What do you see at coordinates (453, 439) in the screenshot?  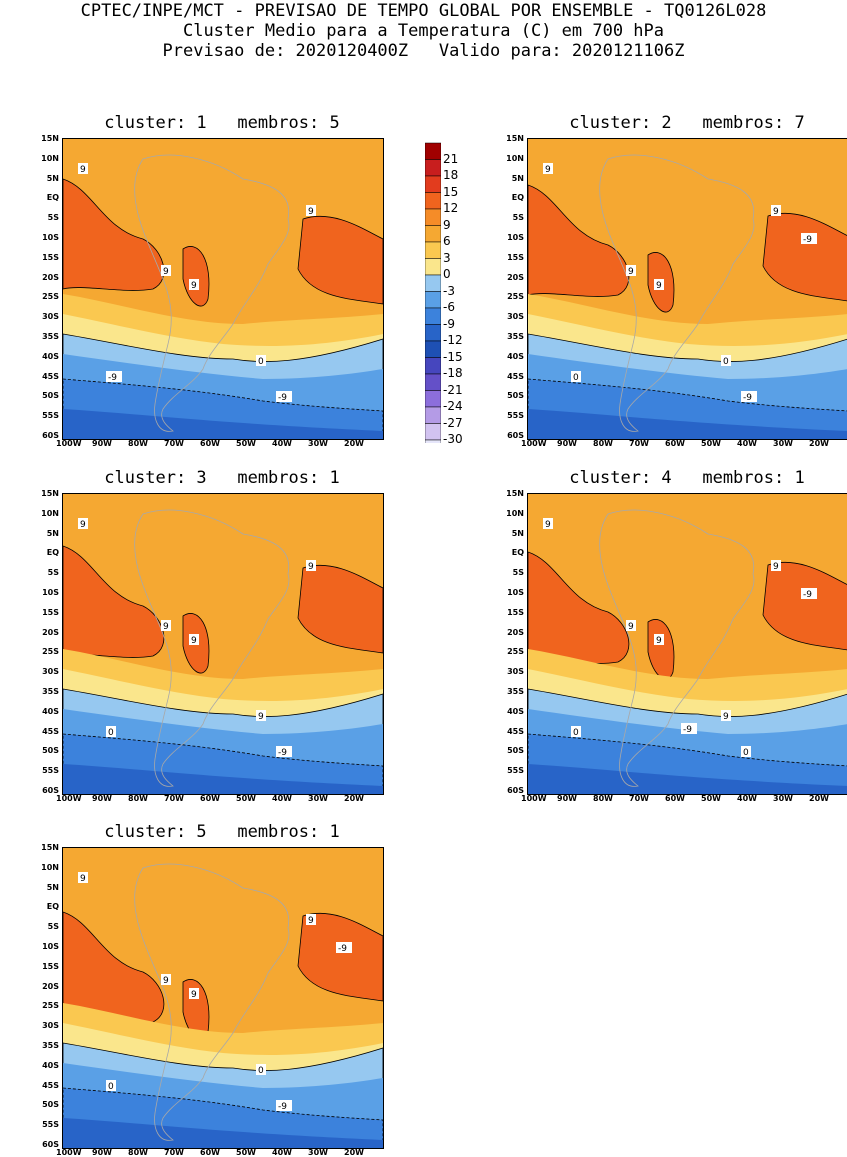 I see `legend-label: -30` at bounding box center [453, 439].